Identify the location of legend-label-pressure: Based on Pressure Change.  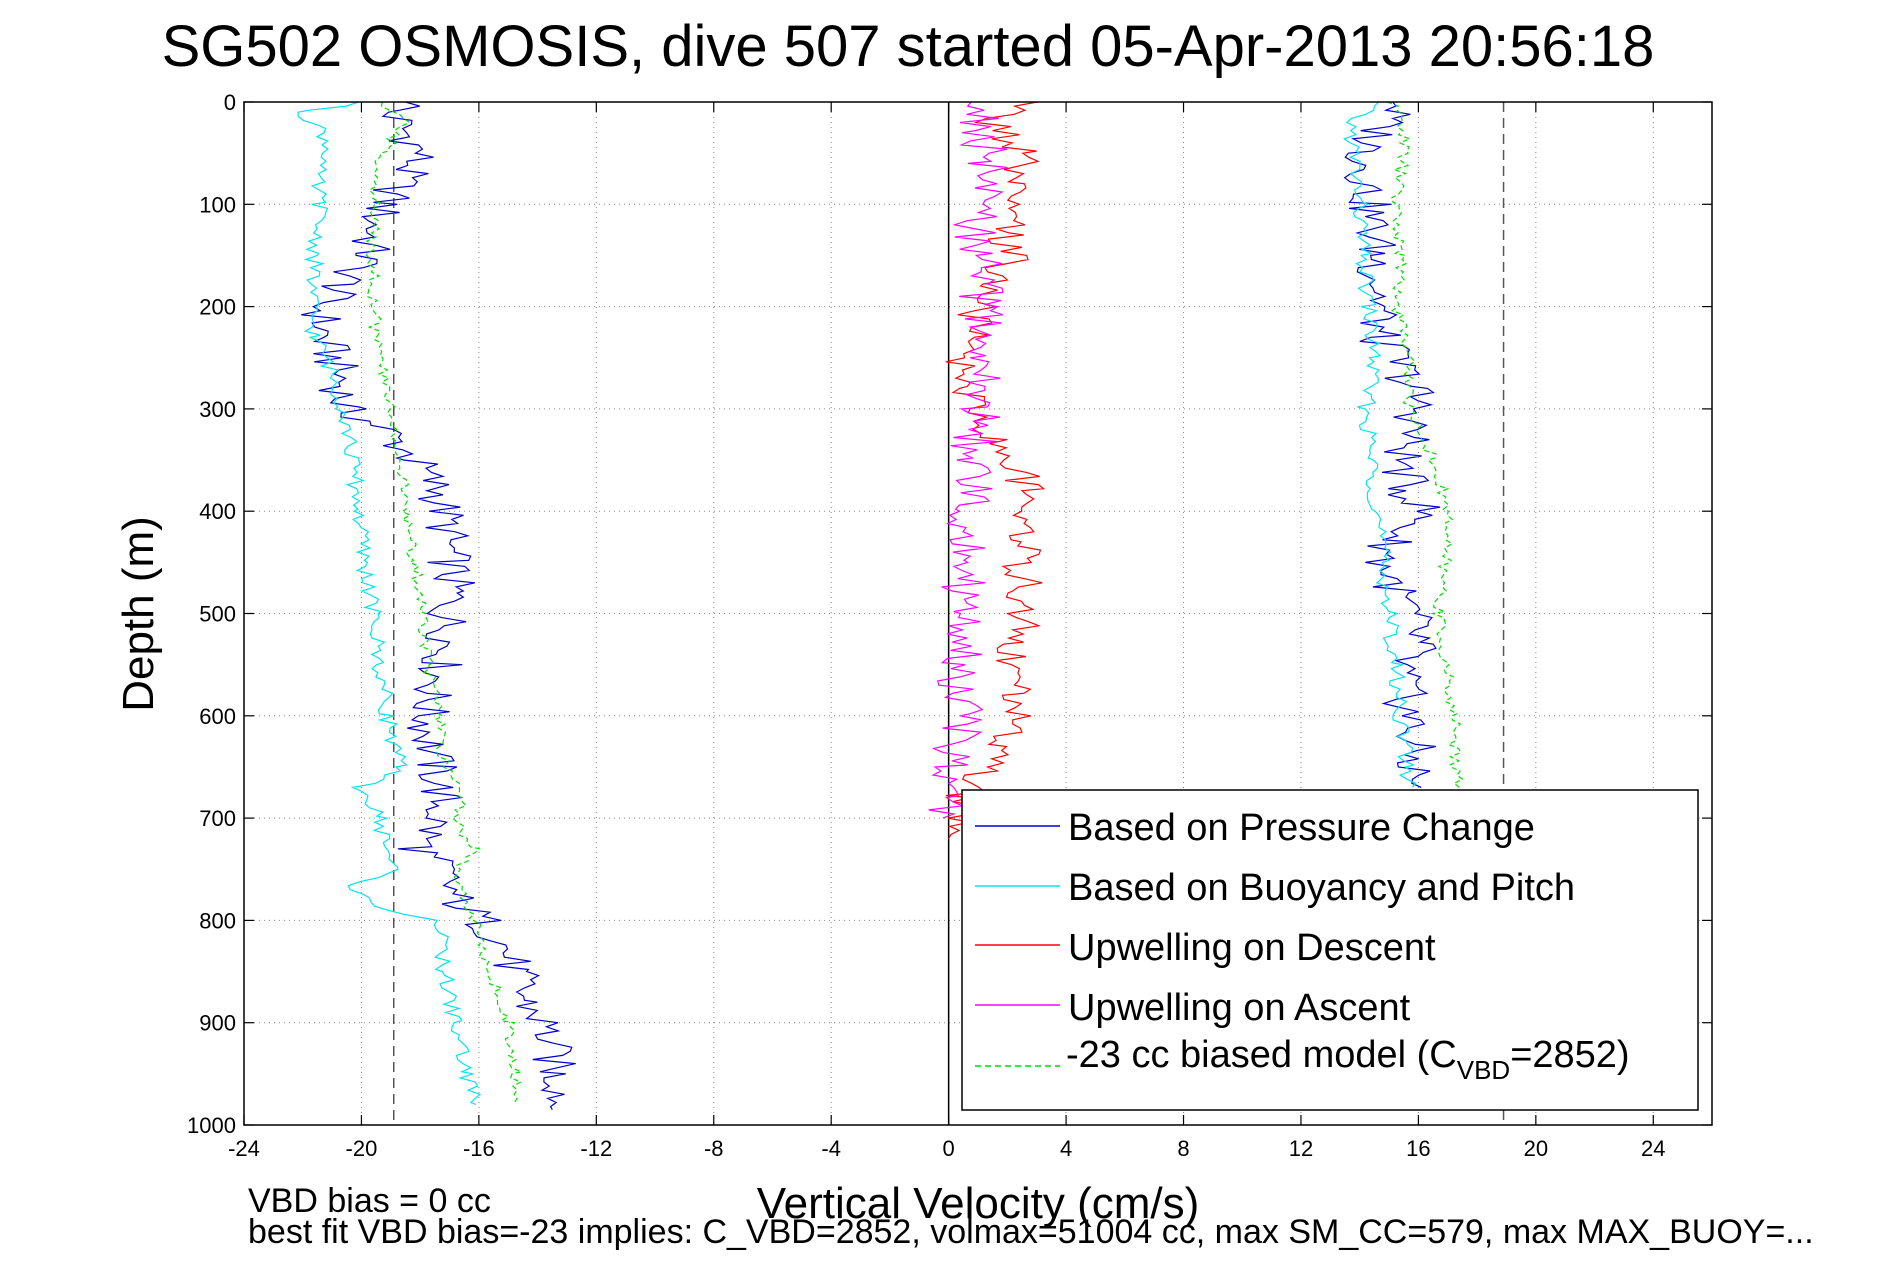
(1301, 828).